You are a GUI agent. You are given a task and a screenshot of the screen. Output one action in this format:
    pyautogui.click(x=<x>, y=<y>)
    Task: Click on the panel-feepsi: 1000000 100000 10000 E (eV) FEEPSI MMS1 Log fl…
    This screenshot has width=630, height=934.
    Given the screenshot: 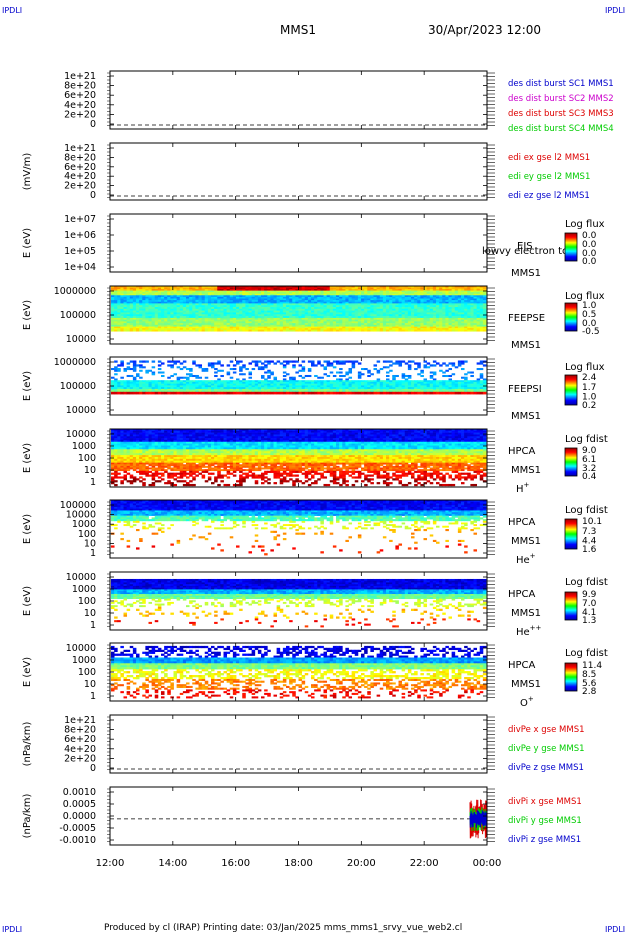 What is the action you would take?
    pyautogui.click(x=313, y=389)
    